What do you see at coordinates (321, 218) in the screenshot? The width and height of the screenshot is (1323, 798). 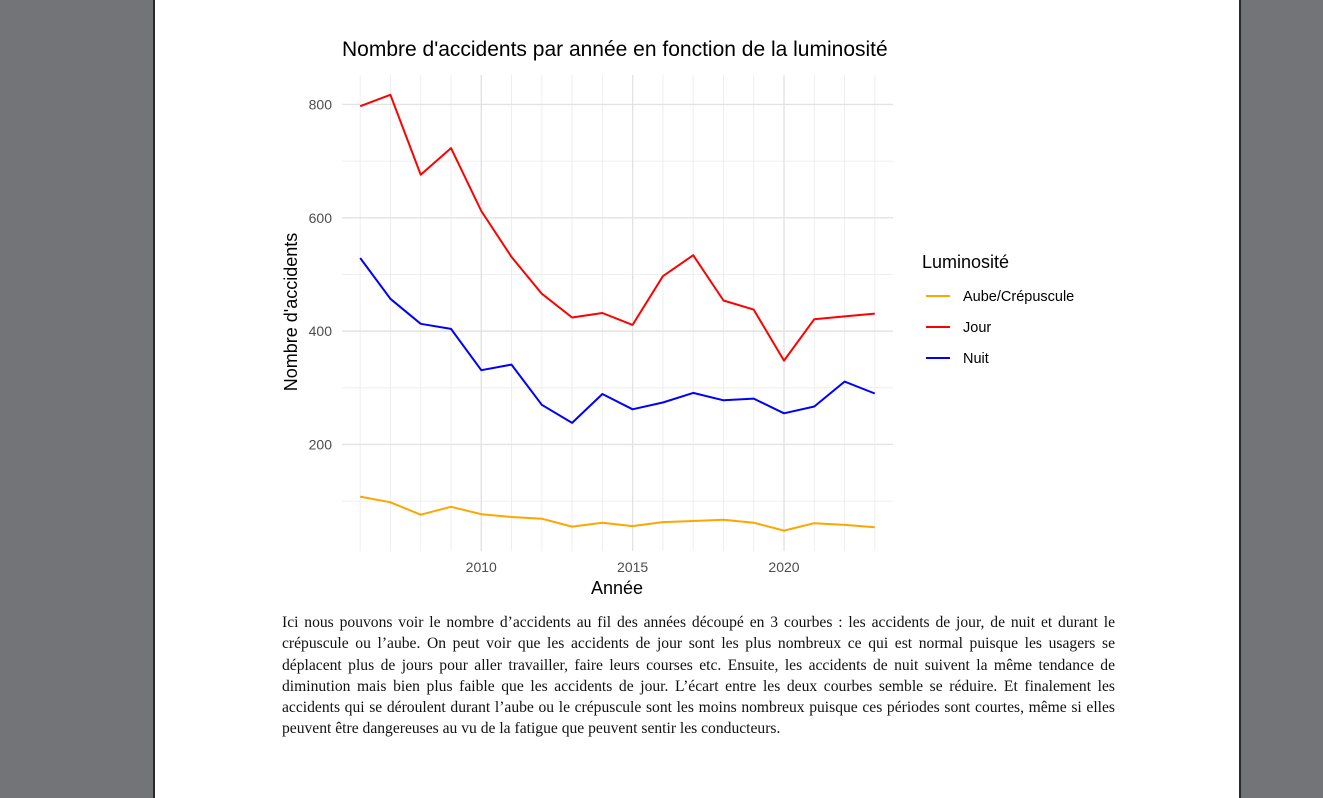 I see `y-tick-label: 600` at bounding box center [321, 218].